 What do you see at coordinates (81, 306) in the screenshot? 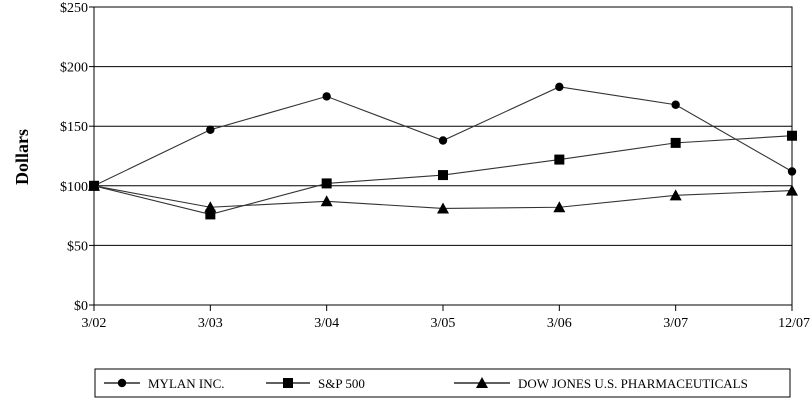
I see `y-tick-label: $0` at bounding box center [81, 306].